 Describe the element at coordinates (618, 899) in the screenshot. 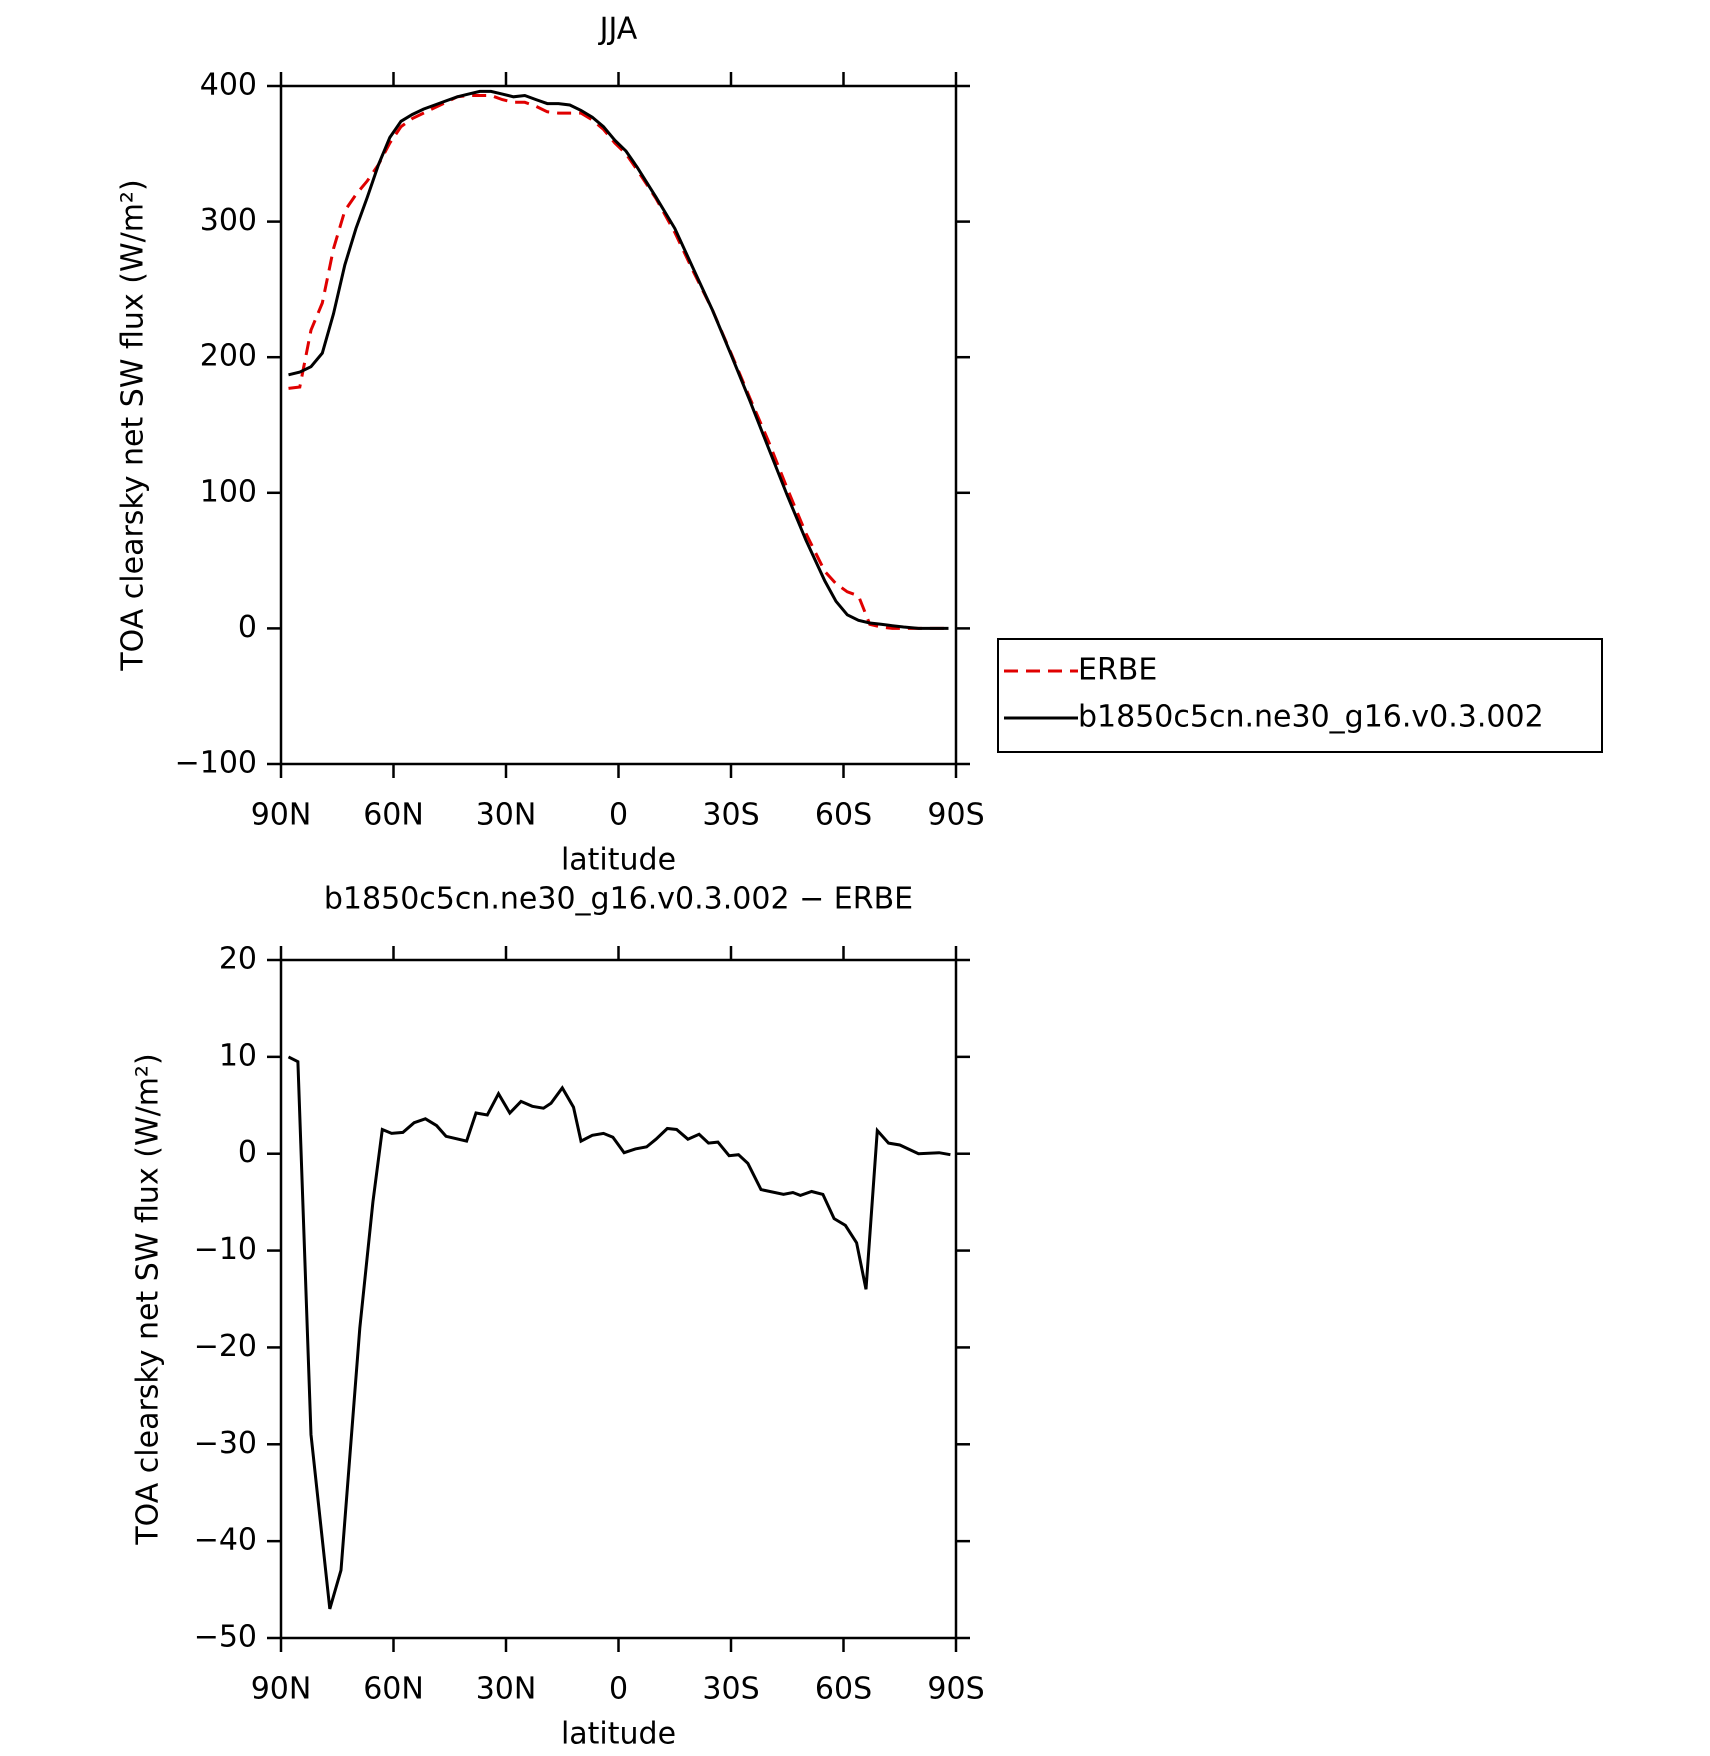

I see `chart-title: b1850c5cn.ne30_g16.v0.3.002 − ERBE` at that location.